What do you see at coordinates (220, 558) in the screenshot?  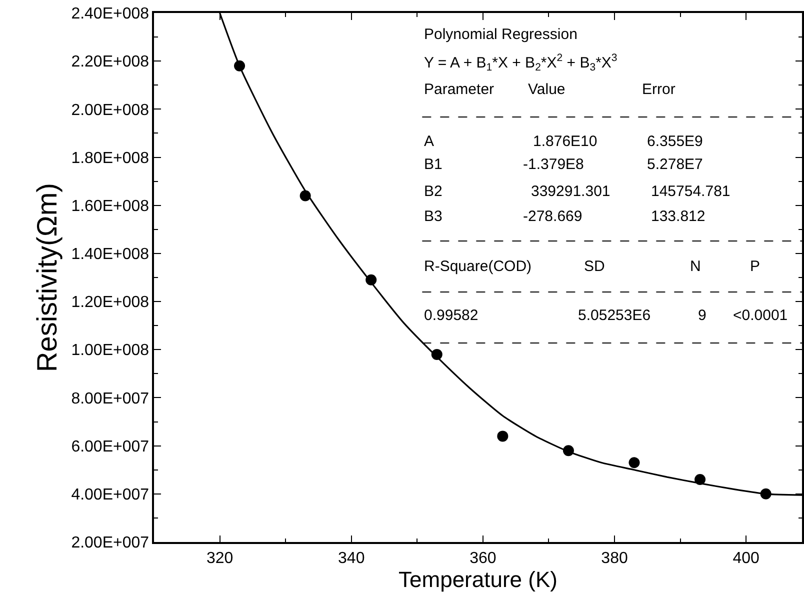 I see `x-tick-label: 320` at bounding box center [220, 558].